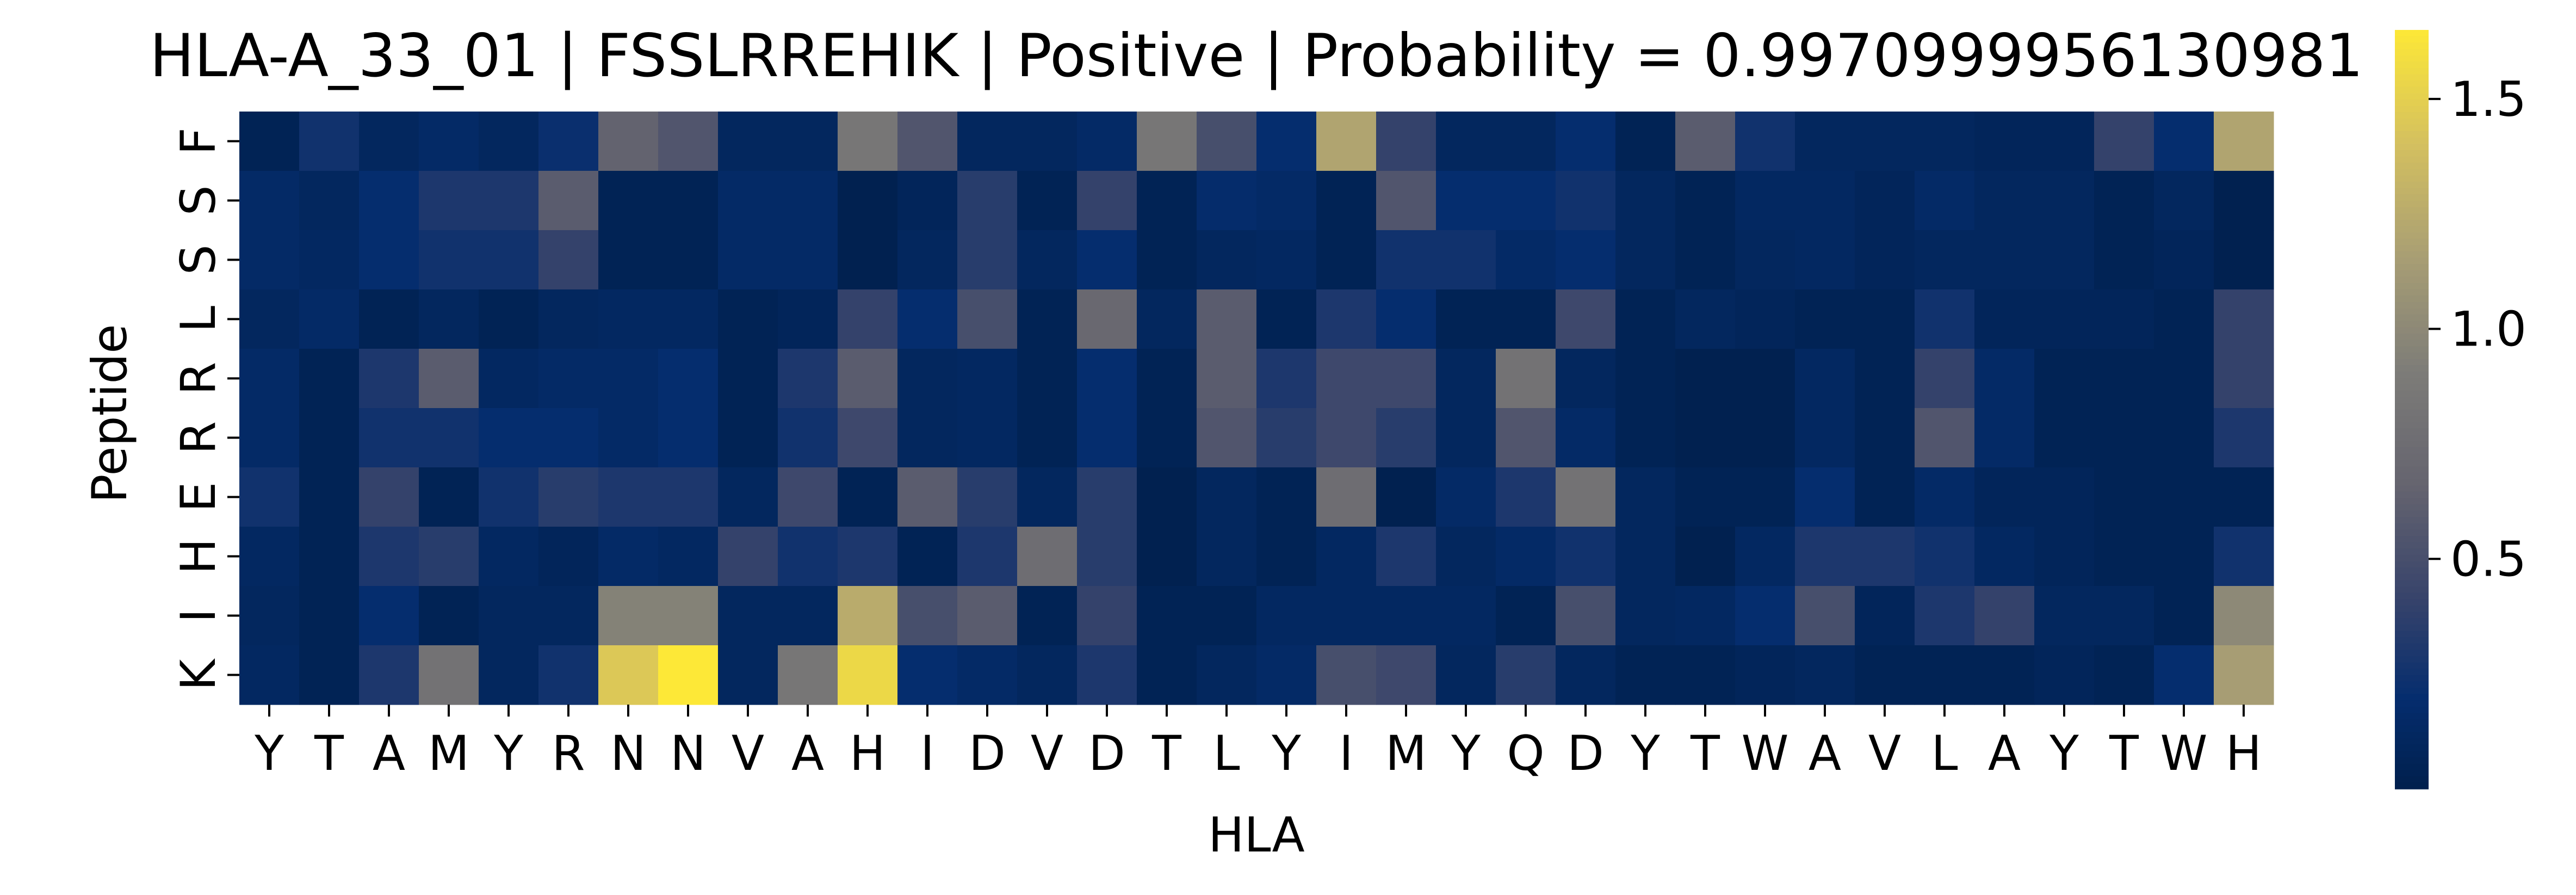  Describe the element at coordinates (1764, 753) in the screenshot. I see `x-tick-label: W` at that location.